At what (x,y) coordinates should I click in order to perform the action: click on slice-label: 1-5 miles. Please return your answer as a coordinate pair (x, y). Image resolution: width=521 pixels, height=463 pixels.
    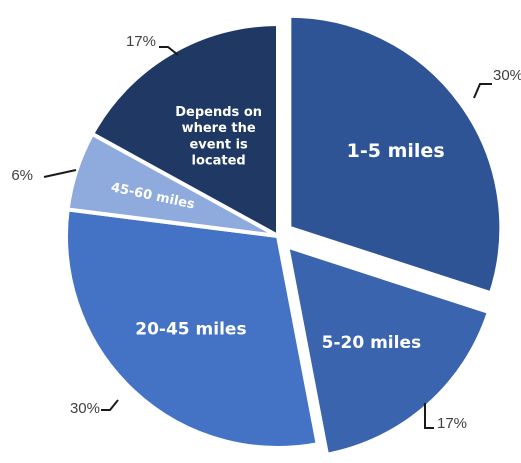
    Looking at the image, I should click on (396, 151).